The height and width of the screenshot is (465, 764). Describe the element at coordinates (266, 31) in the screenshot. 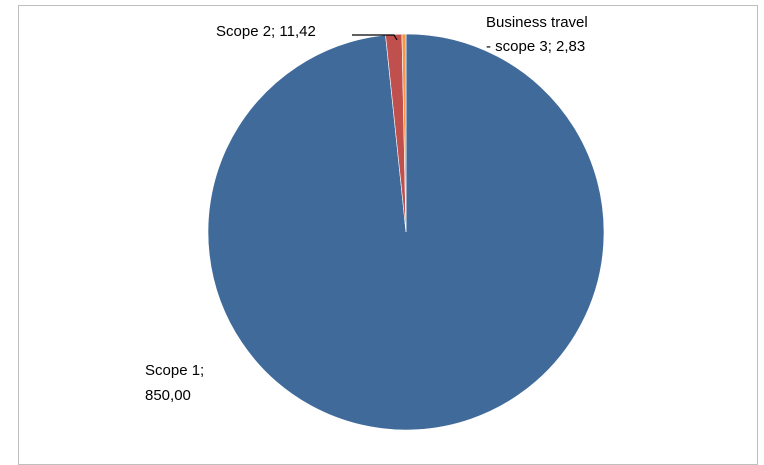

I see `data-label-scope2: Scope 2; 11,42` at that location.